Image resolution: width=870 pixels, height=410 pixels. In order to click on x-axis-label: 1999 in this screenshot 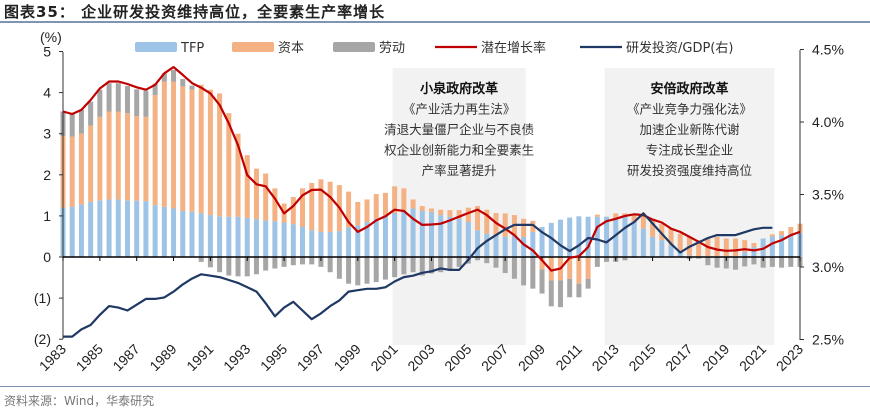, I will do `click(347, 357)`.